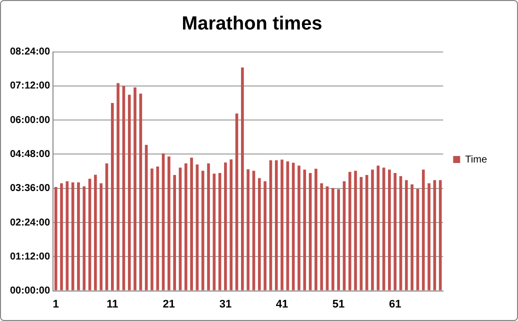 This screenshot has width=518, height=321. Describe the element at coordinates (30, 222) in the screenshot. I see `y-tick-label: 02:24:00` at that location.